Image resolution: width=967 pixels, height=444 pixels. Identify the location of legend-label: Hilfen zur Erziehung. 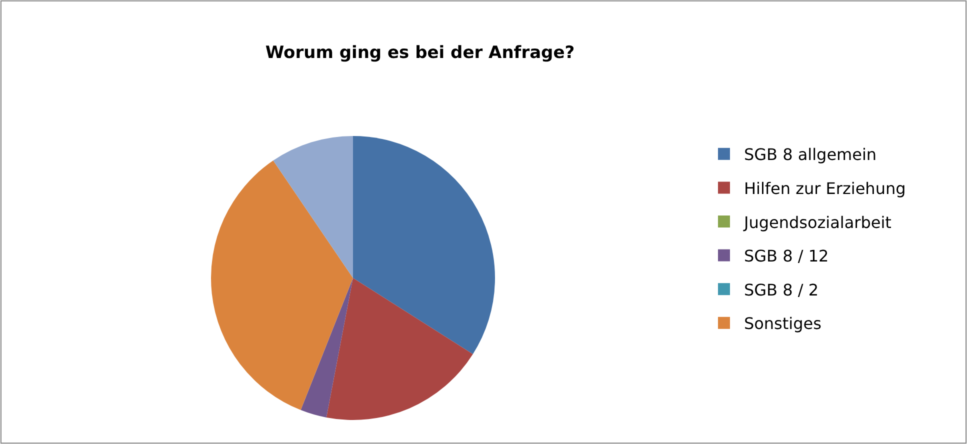
(825, 188).